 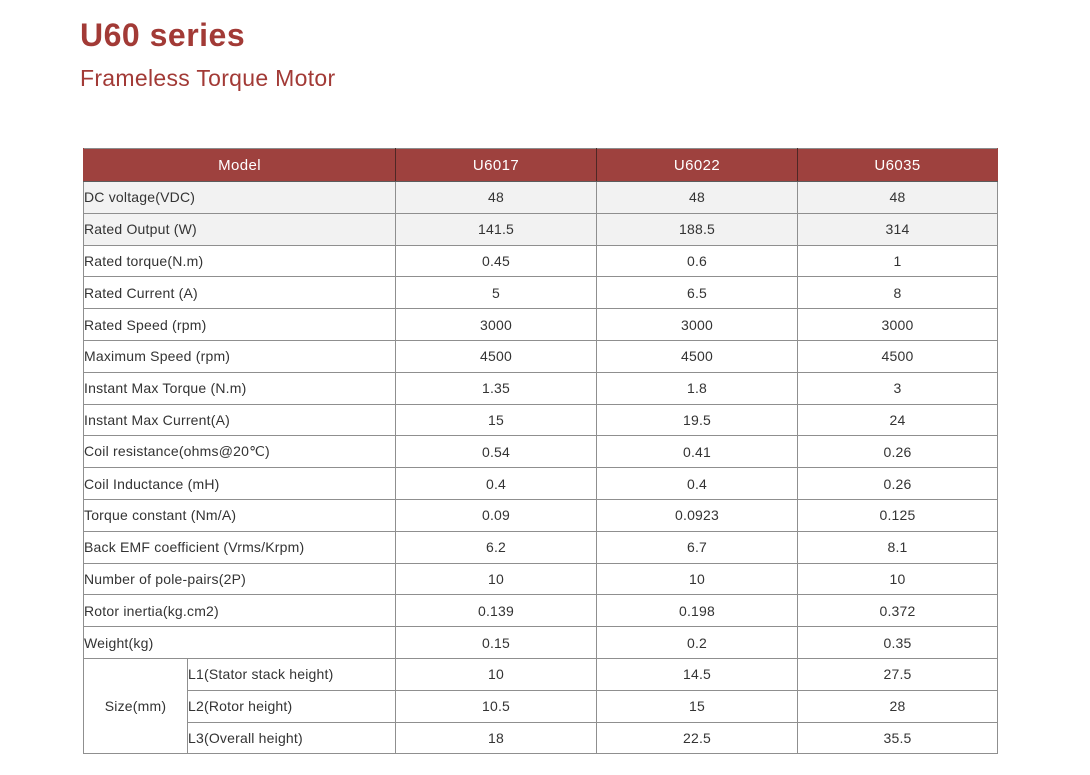 What do you see at coordinates (697, 611) in the screenshot?
I see `spec-value: 0.198` at bounding box center [697, 611].